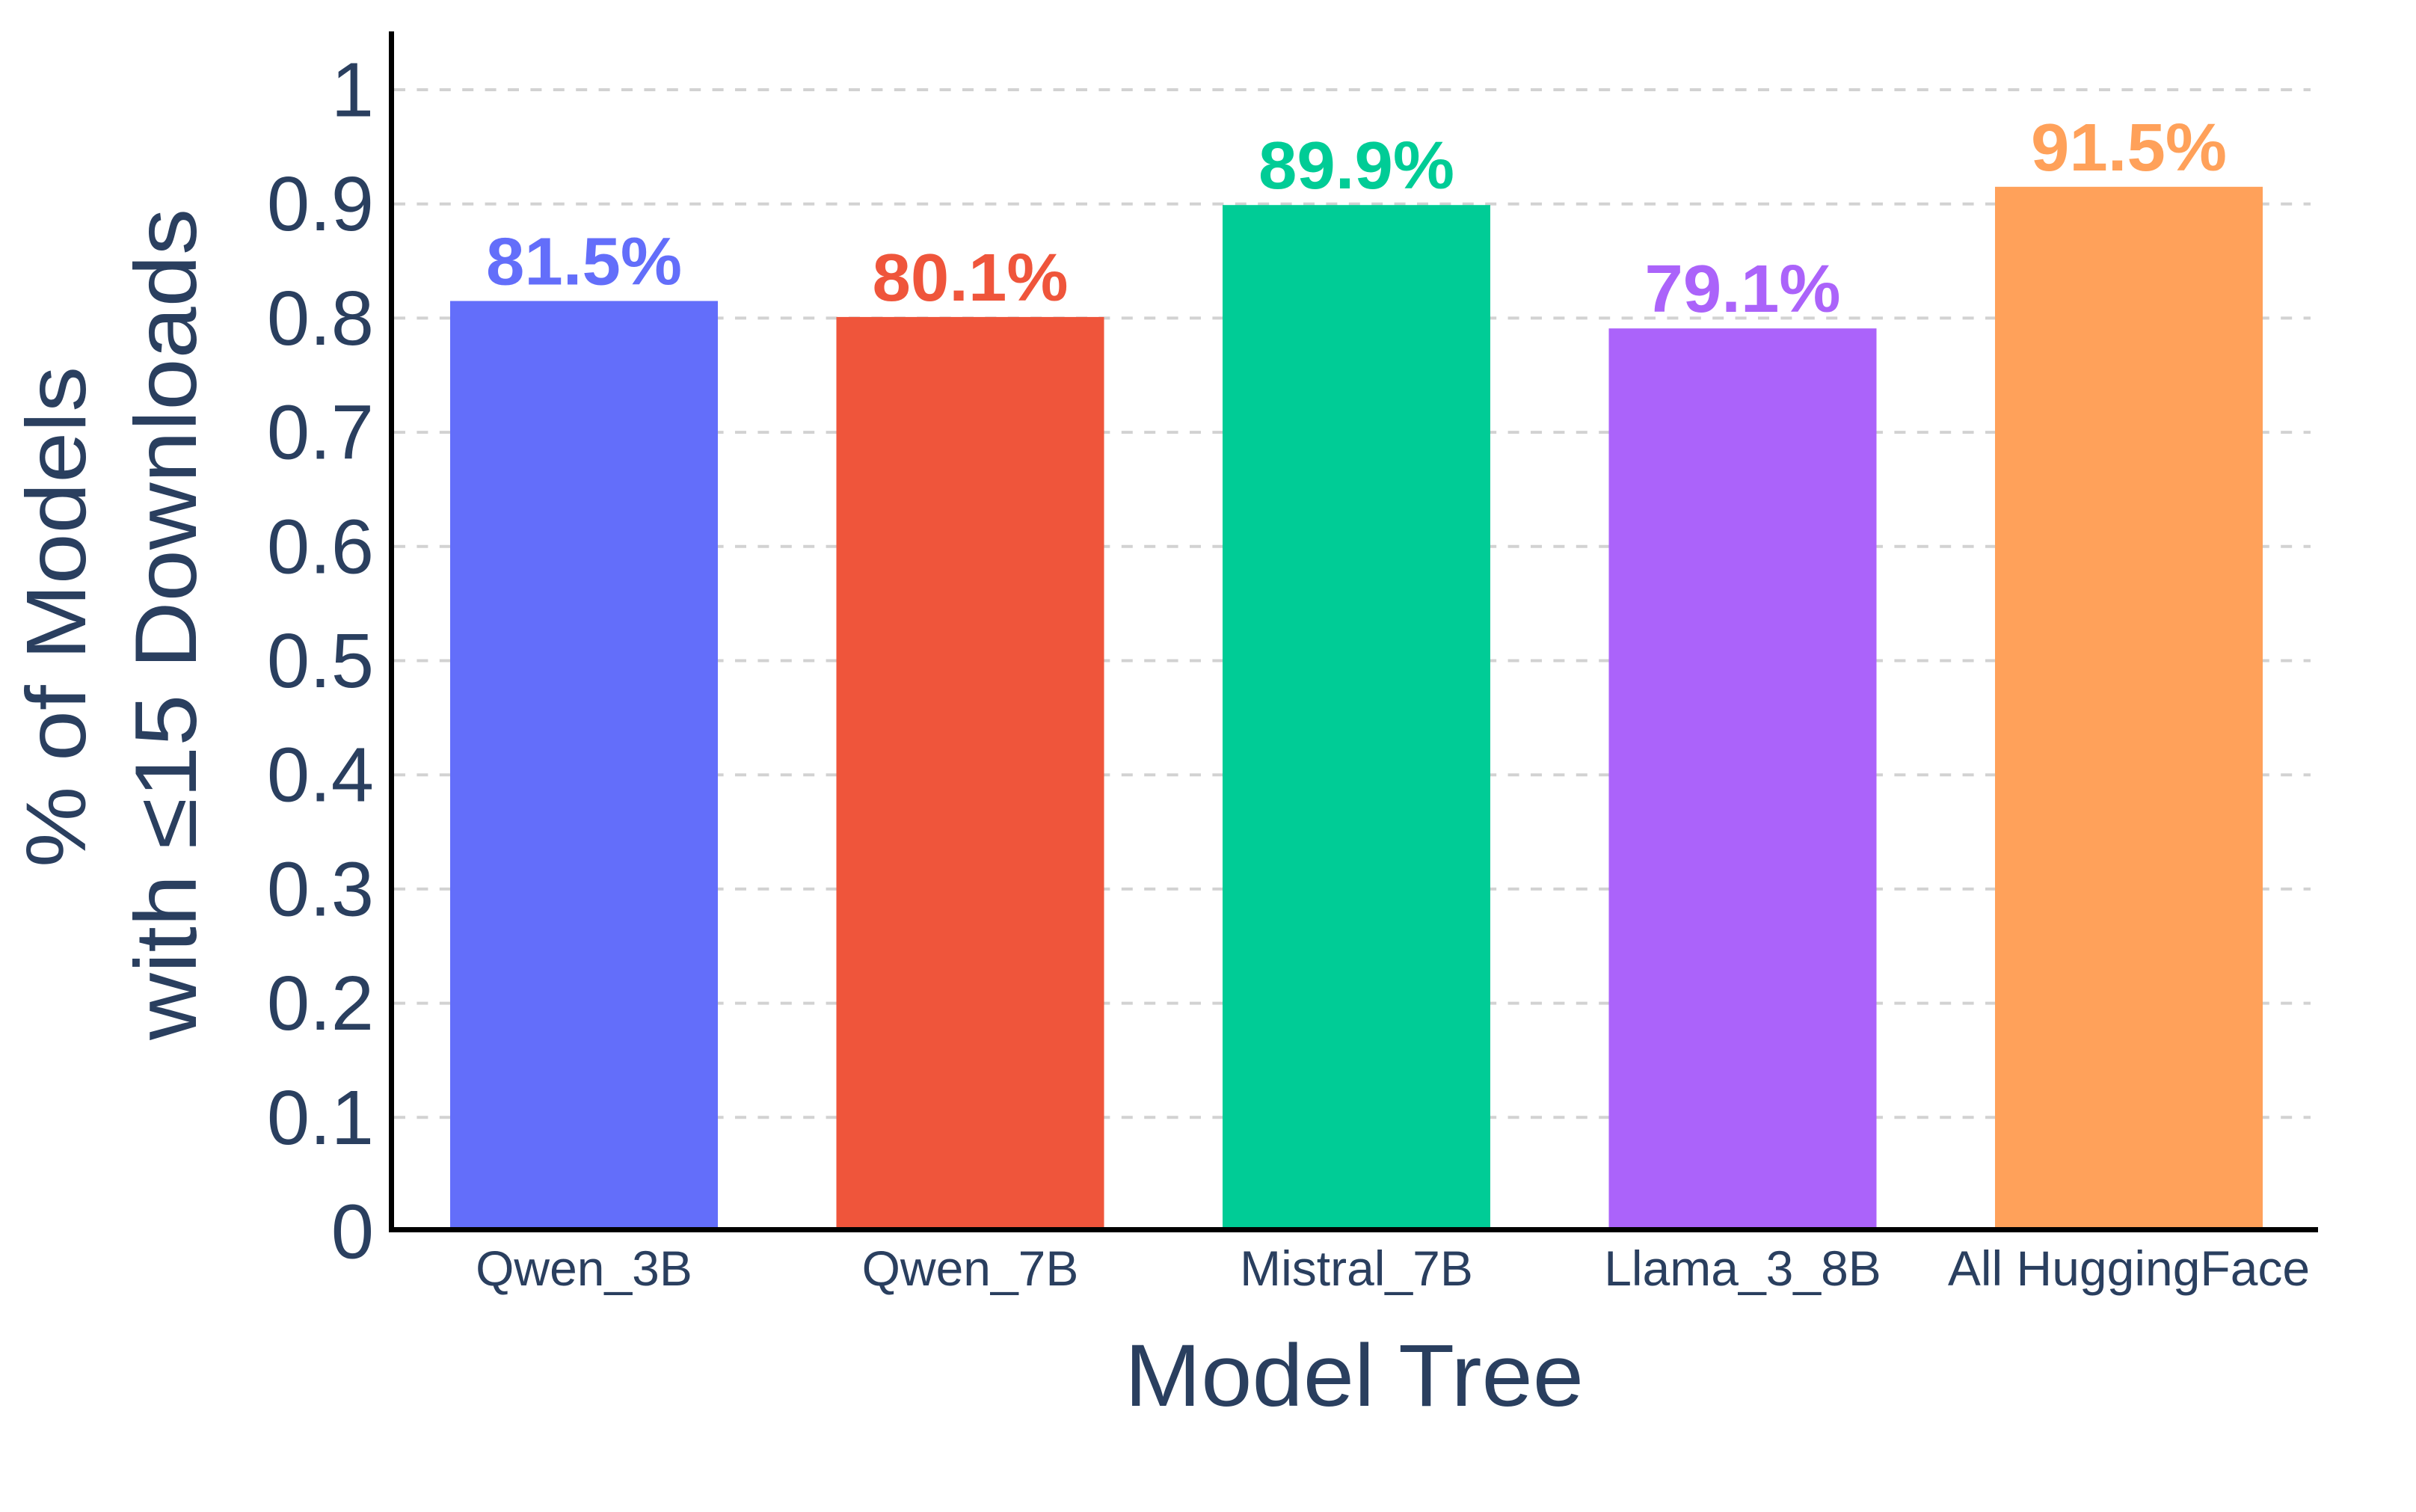 Image resolution: width=2416 pixels, height=1512 pixels. I want to click on svg-text: 91.5%, so click(2129, 148).